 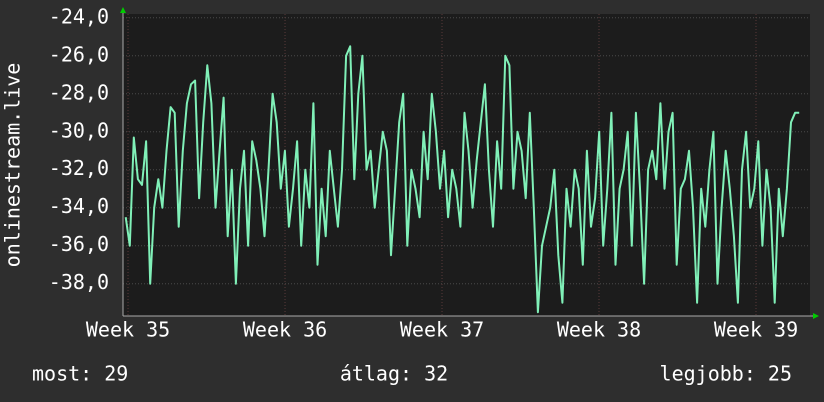 I want to click on y-tick-label: -36,0, so click(x=79, y=244).